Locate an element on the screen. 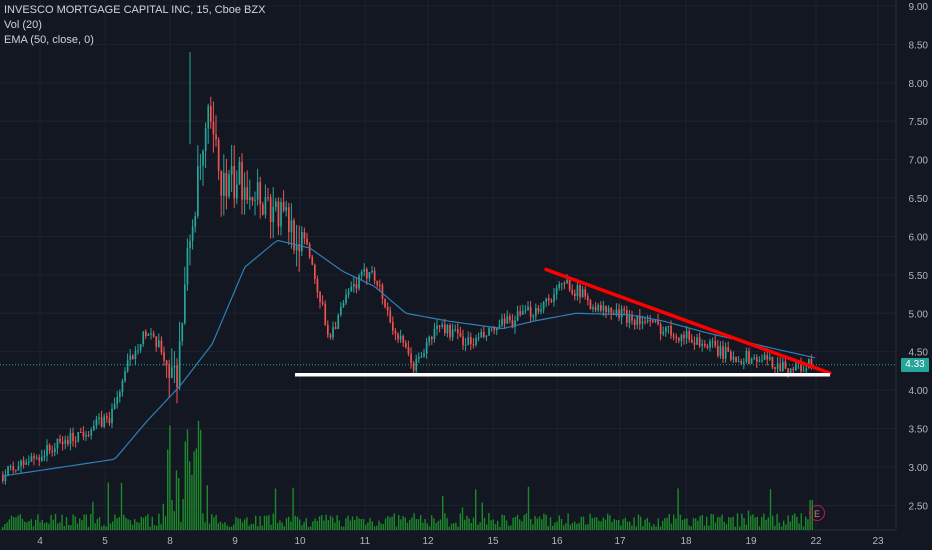 The image size is (932, 550). y-tick-label: 2.50 is located at coordinates (919, 506).